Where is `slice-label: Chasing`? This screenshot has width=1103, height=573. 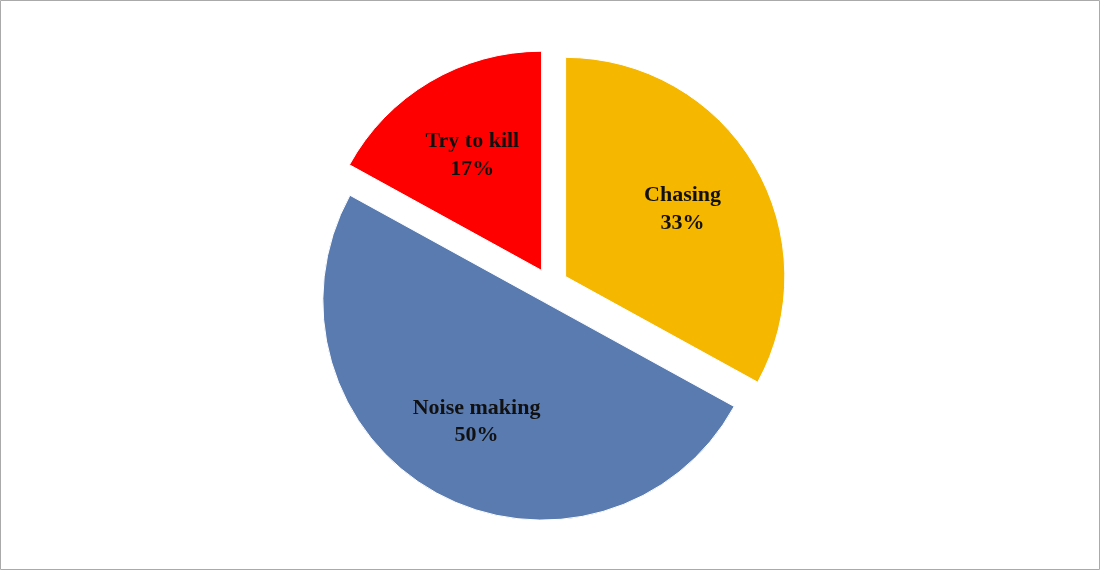 slice-label: Chasing is located at coordinates (683, 194).